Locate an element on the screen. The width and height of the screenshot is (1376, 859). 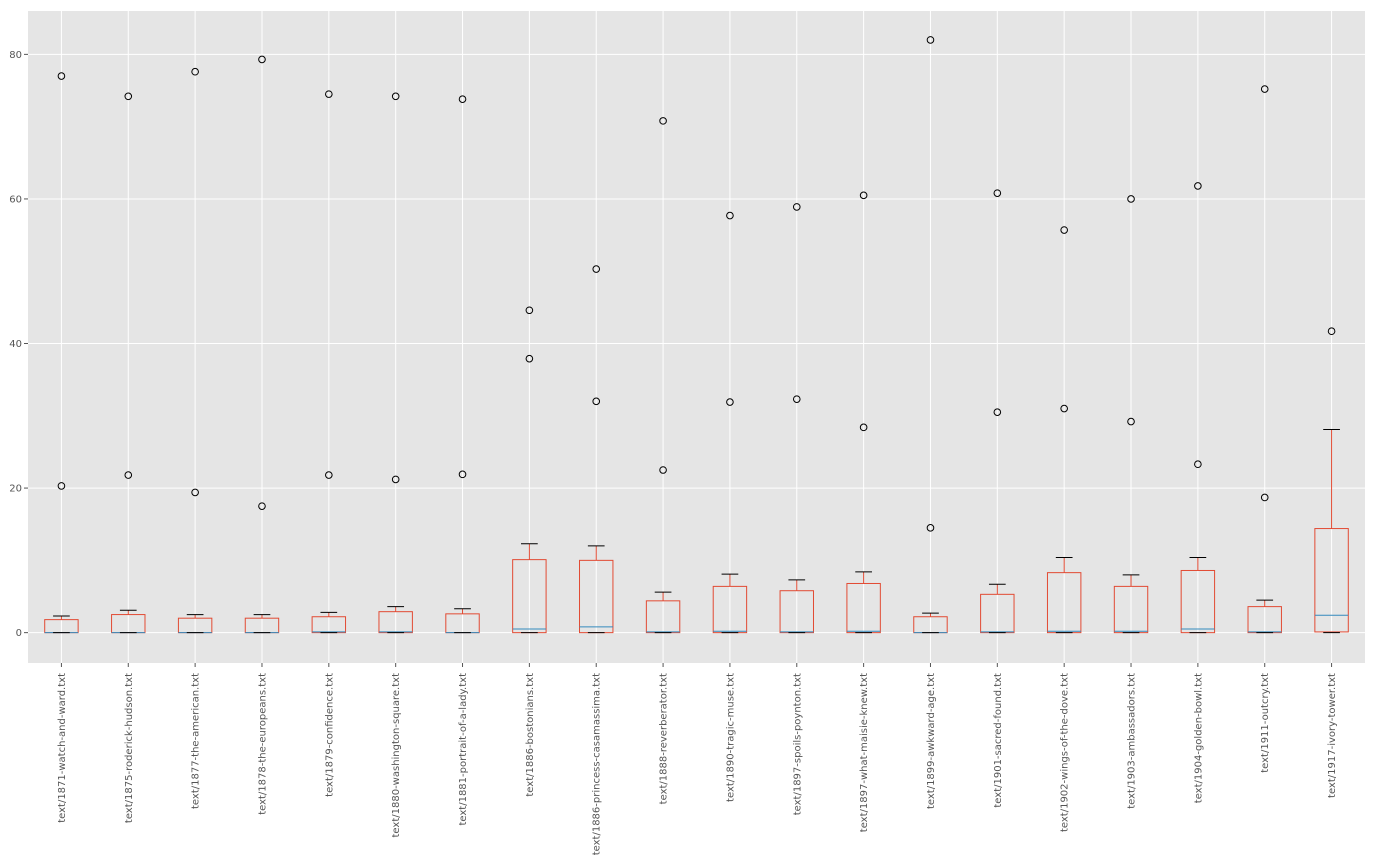
y-tick-label: 20 is located at coordinates (15, 489).